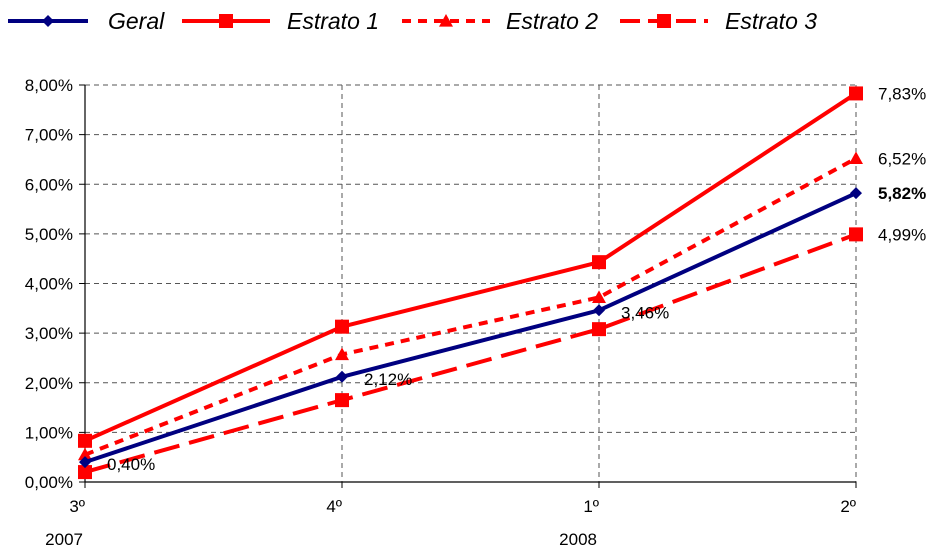 The height and width of the screenshot is (548, 940). Describe the element at coordinates (552, 21) in the screenshot. I see `legend-label: Estrato 2` at that location.